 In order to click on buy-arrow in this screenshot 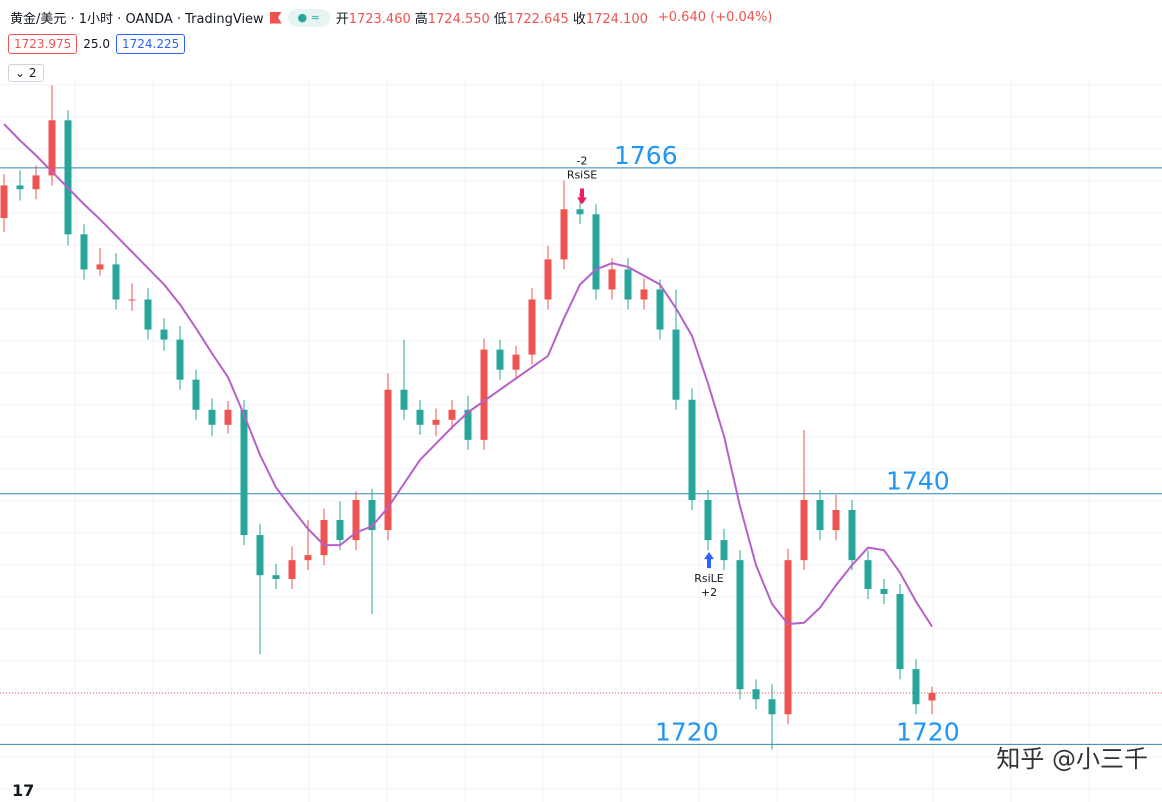, I will do `click(709, 560)`.